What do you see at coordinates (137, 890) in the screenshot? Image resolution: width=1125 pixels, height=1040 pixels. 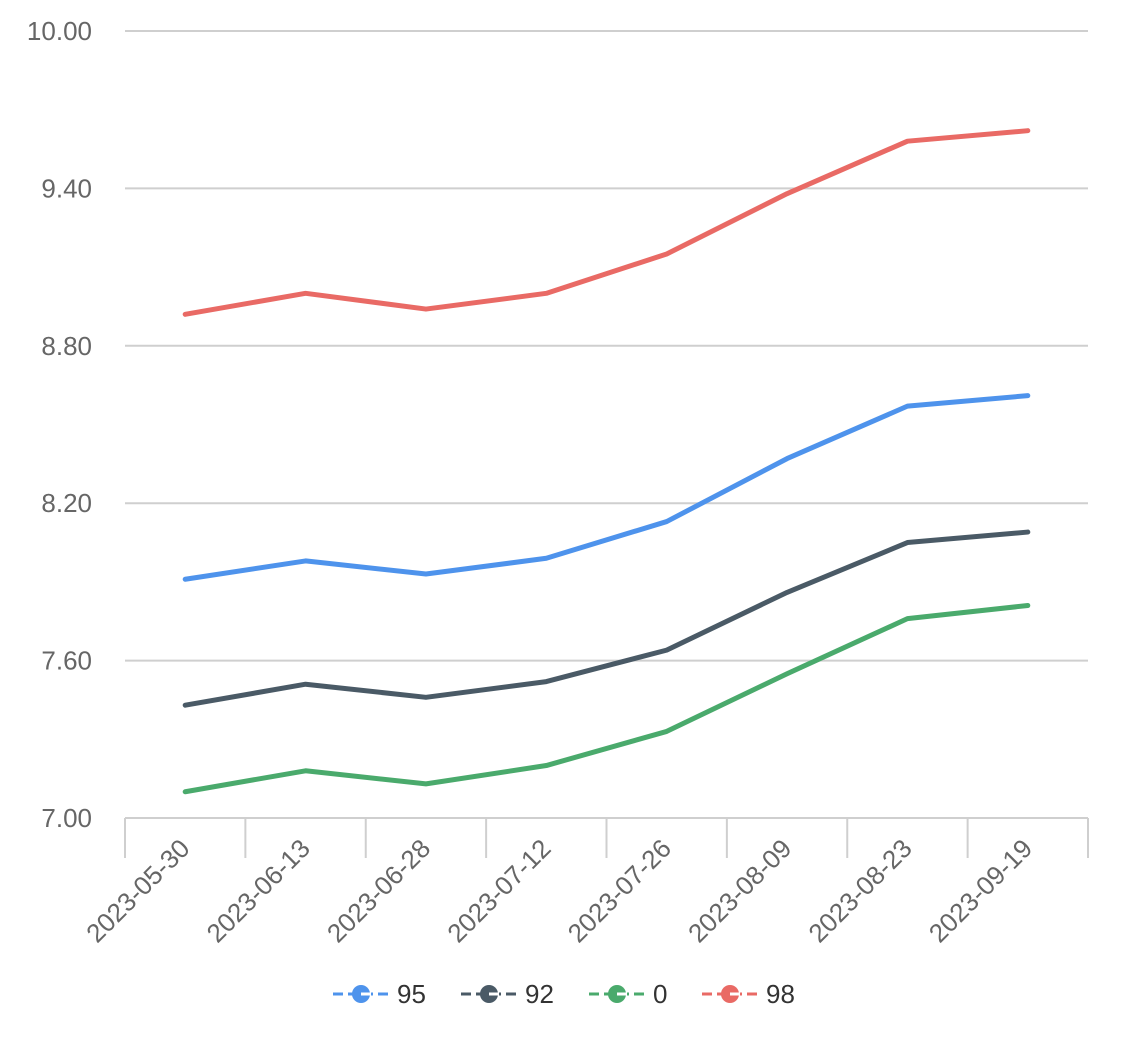 I see `x-tick-label: 2023-05-30` at bounding box center [137, 890].